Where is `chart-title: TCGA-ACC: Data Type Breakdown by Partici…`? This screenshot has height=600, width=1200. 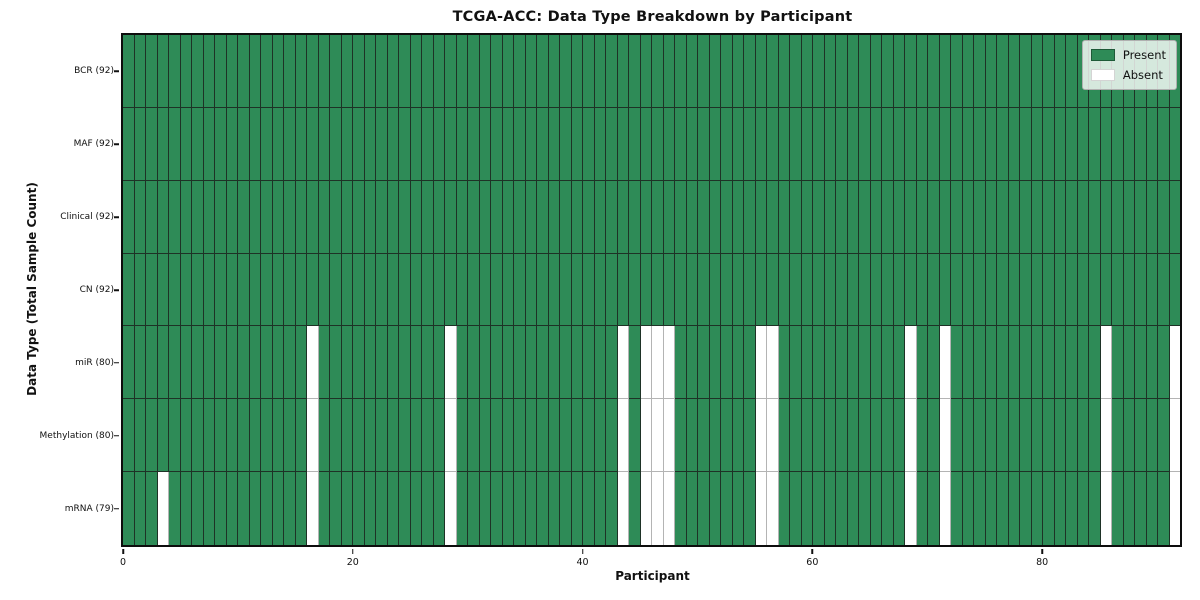
chart-title: TCGA-ACC: Data Type Breakdown by Partici… is located at coordinates (652, 17).